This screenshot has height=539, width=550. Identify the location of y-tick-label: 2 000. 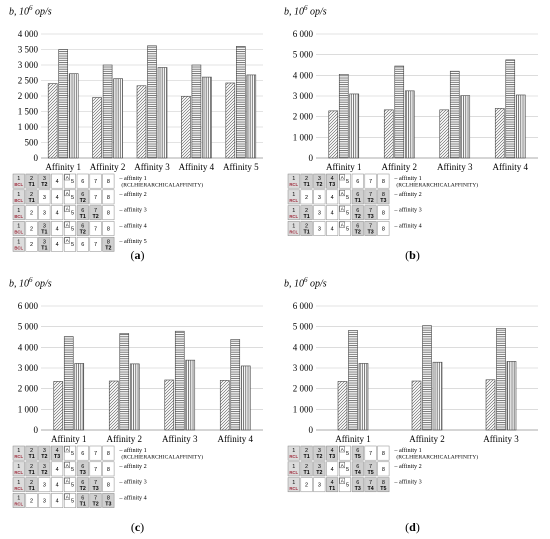
(303, 117).